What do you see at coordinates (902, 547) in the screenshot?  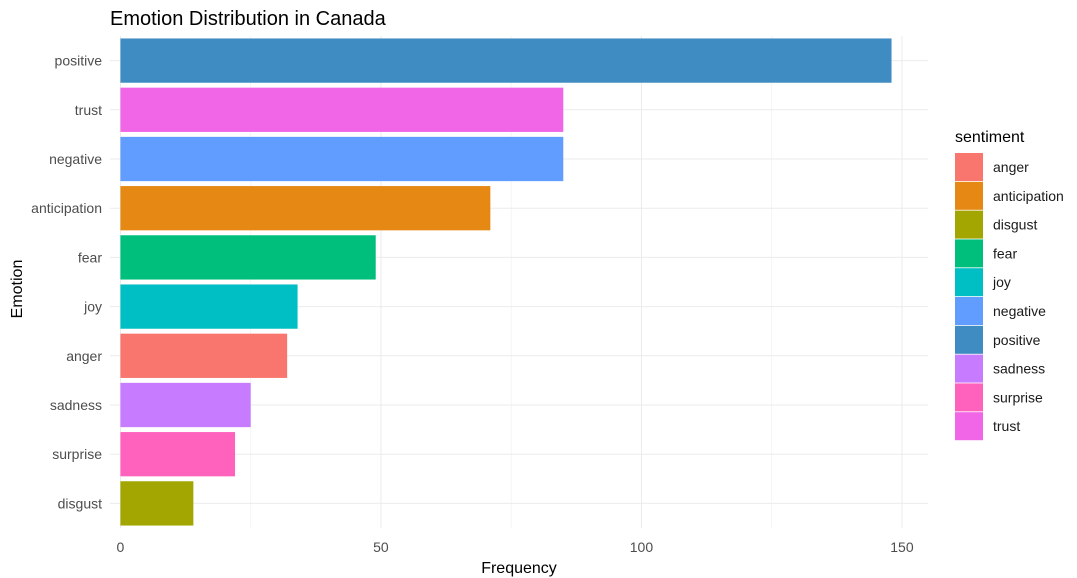 I see `x-tick-label: 150` at bounding box center [902, 547].